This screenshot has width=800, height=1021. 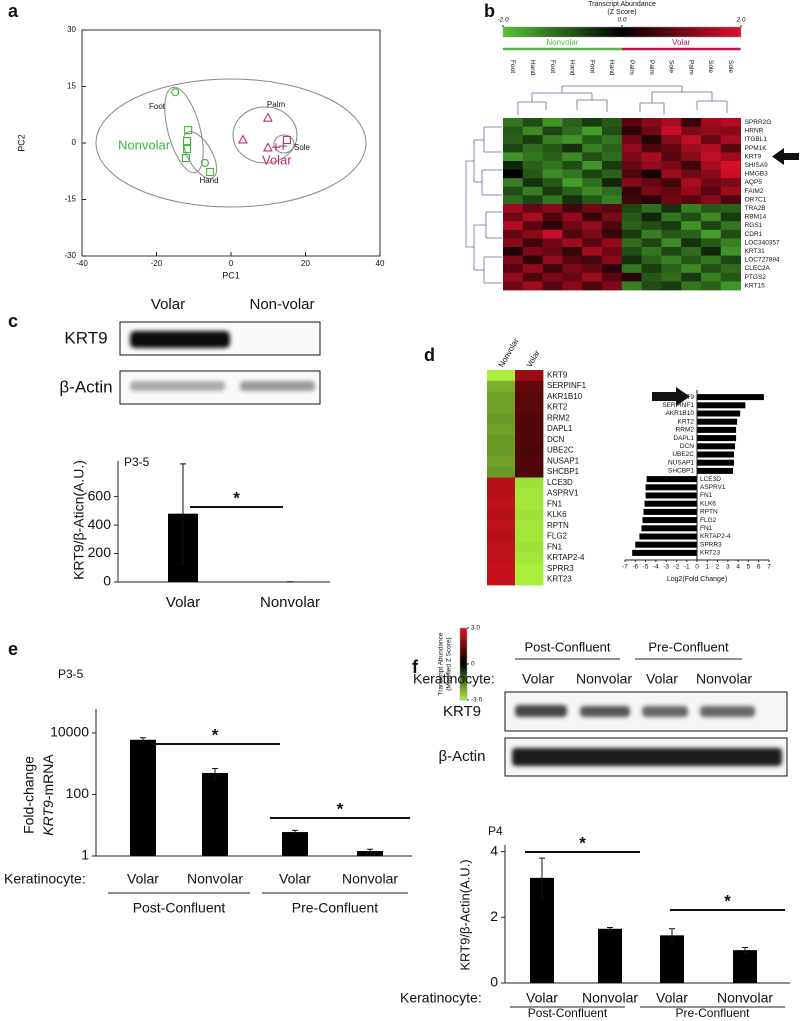 What do you see at coordinates (685, 430) in the screenshot?
I see `category-label: RRM2` at bounding box center [685, 430].